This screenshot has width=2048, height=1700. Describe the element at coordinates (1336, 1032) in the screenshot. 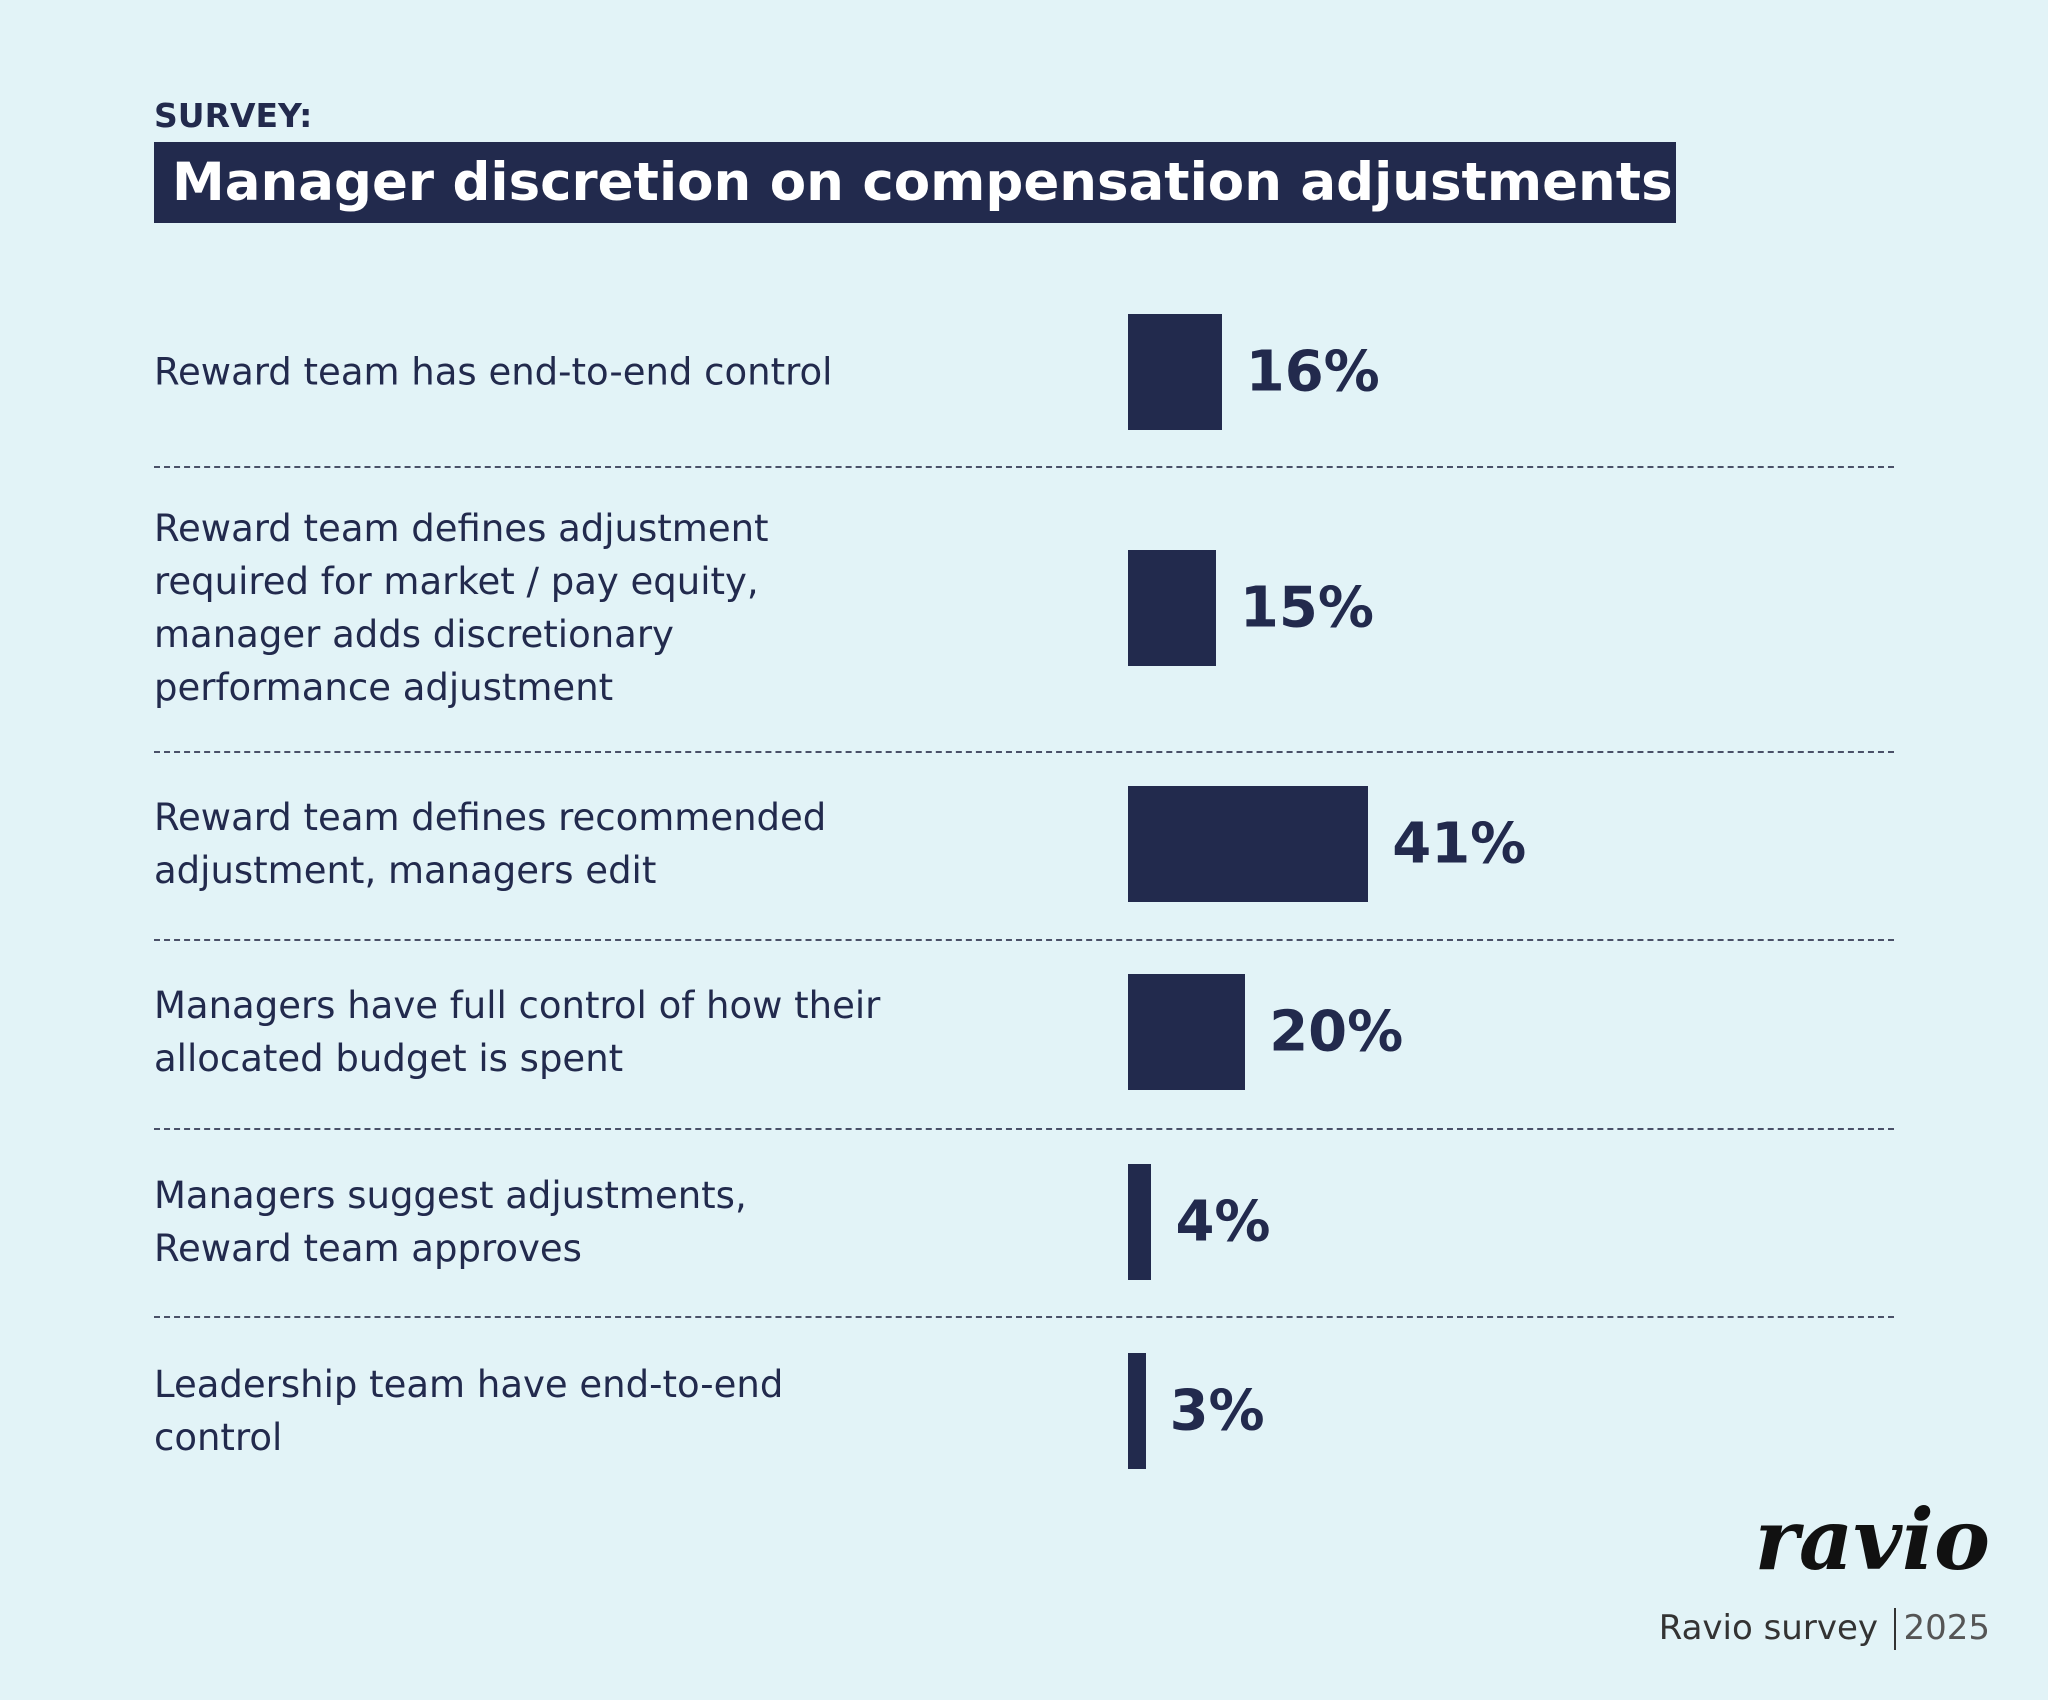

I see `value-label: 20%` at that location.